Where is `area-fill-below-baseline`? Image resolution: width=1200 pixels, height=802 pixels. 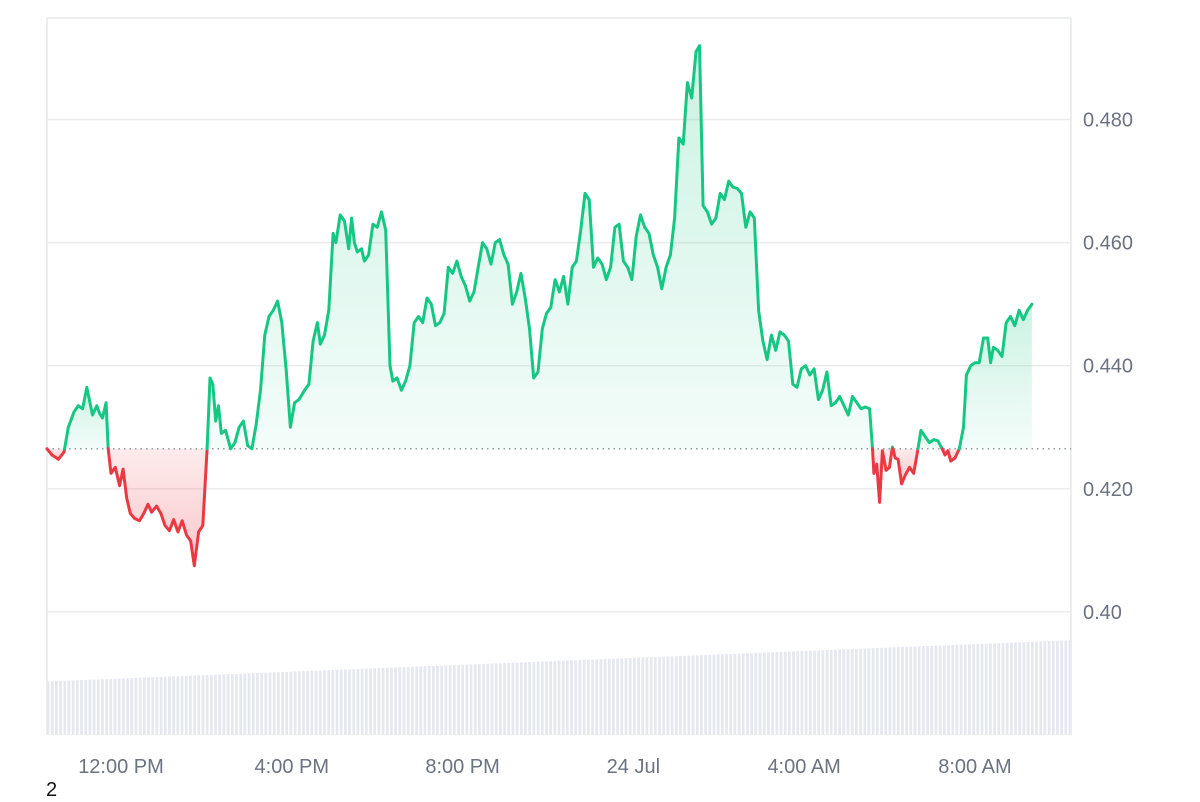
area-fill-below-baseline is located at coordinates (882, 475).